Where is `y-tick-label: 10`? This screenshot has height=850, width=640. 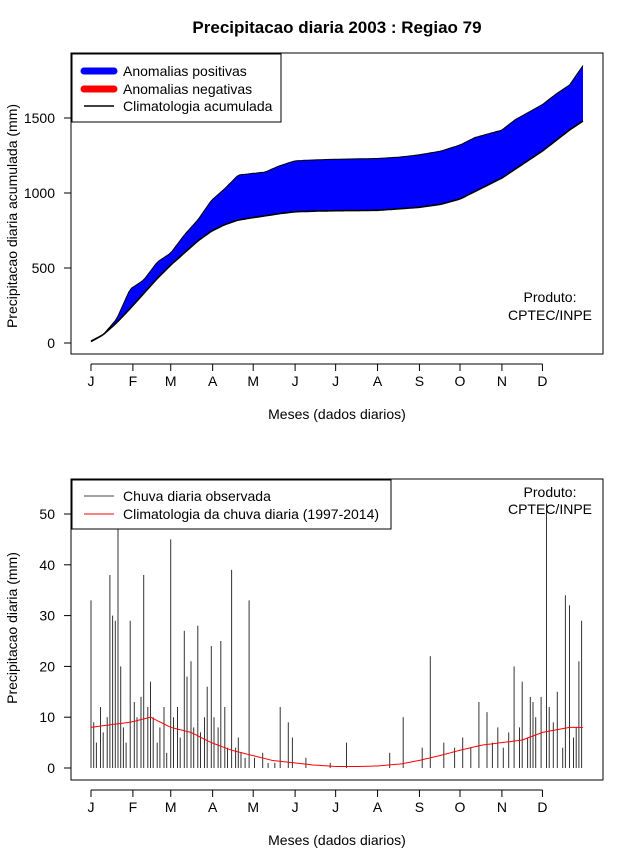
y-tick-label: 10 is located at coordinates (47, 717).